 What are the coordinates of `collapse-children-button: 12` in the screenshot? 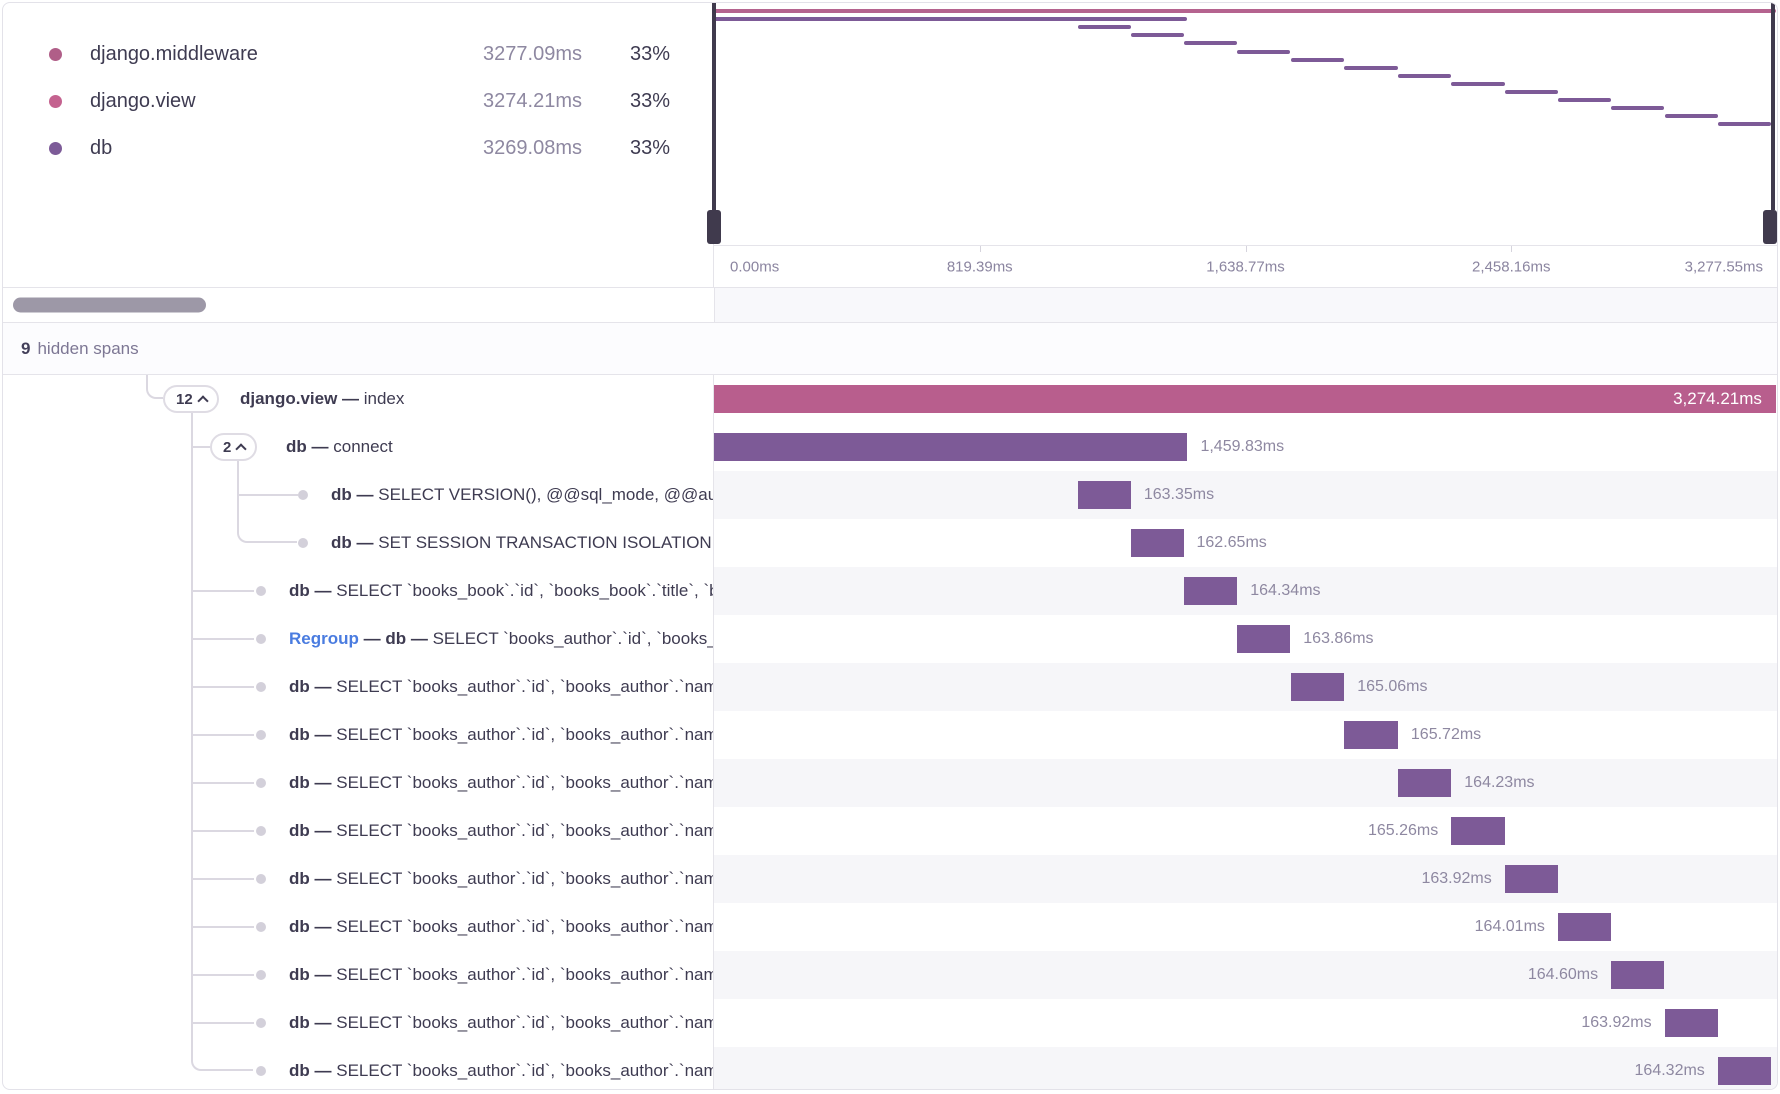 It's located at (191, 399).